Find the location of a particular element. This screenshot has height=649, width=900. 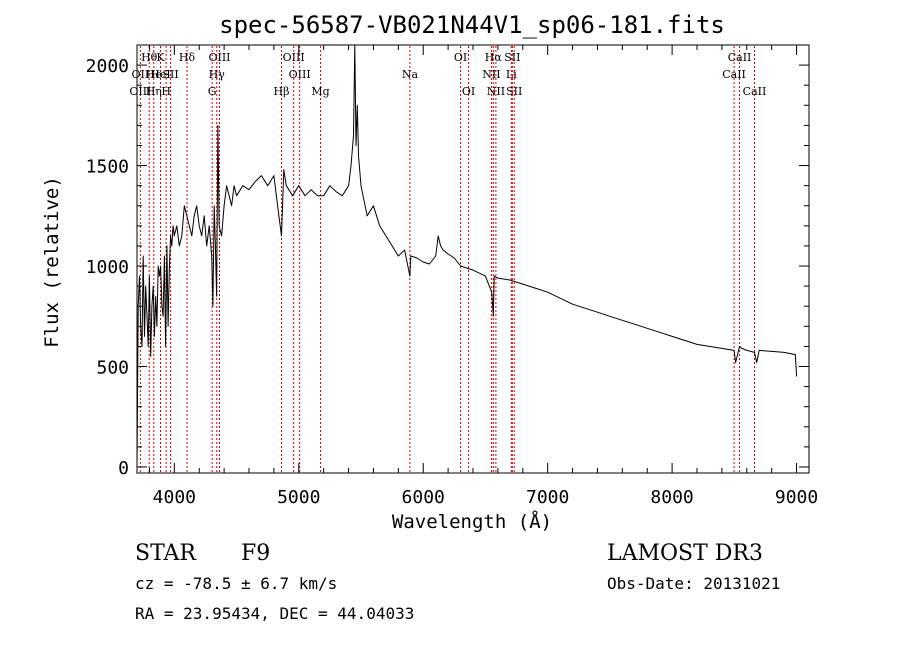

spectral-line-label: Hα is located at coordinates (494, 57).